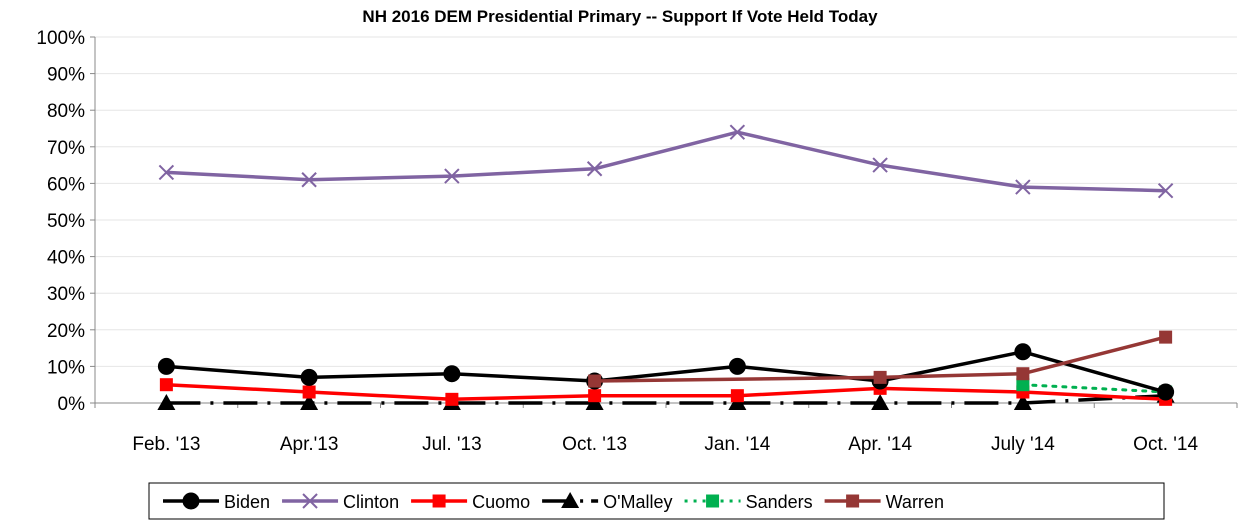 The width and height of the screenshot is (1241, 532). I want to click on y-tick-label: 40%, so click(66, 258).